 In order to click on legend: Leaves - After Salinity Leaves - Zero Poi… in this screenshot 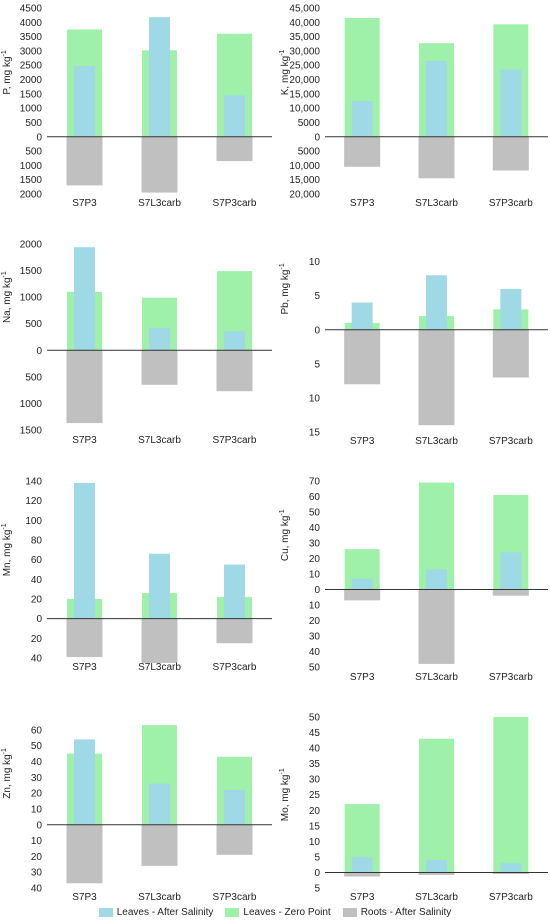, I will do `click(275, 912)`.